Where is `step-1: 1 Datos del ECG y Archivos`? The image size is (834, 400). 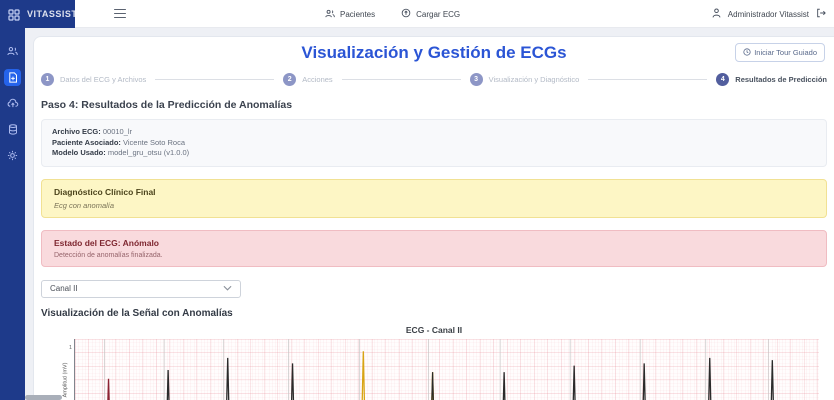 step-1: 1 Datos del ECG y Archivos is located at coordinates (93, 79).